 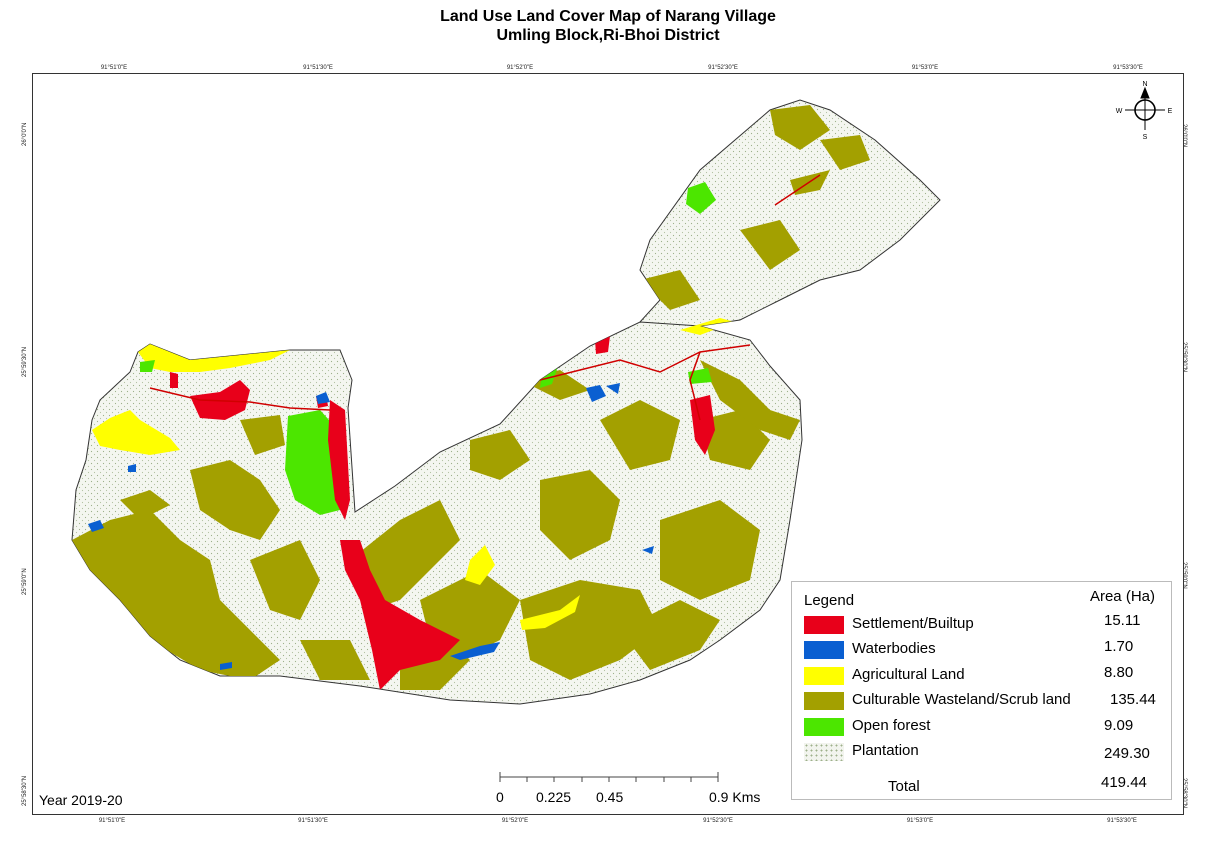 I want to click on north-label: N, so click(x=1144, y=84).